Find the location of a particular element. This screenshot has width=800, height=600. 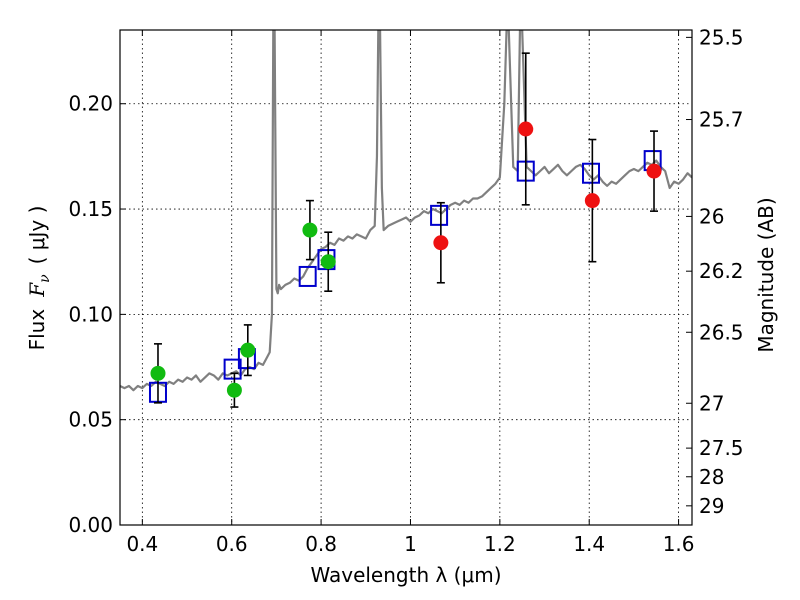

y2-tick-label: 26 is located at coordinates (711, 216).